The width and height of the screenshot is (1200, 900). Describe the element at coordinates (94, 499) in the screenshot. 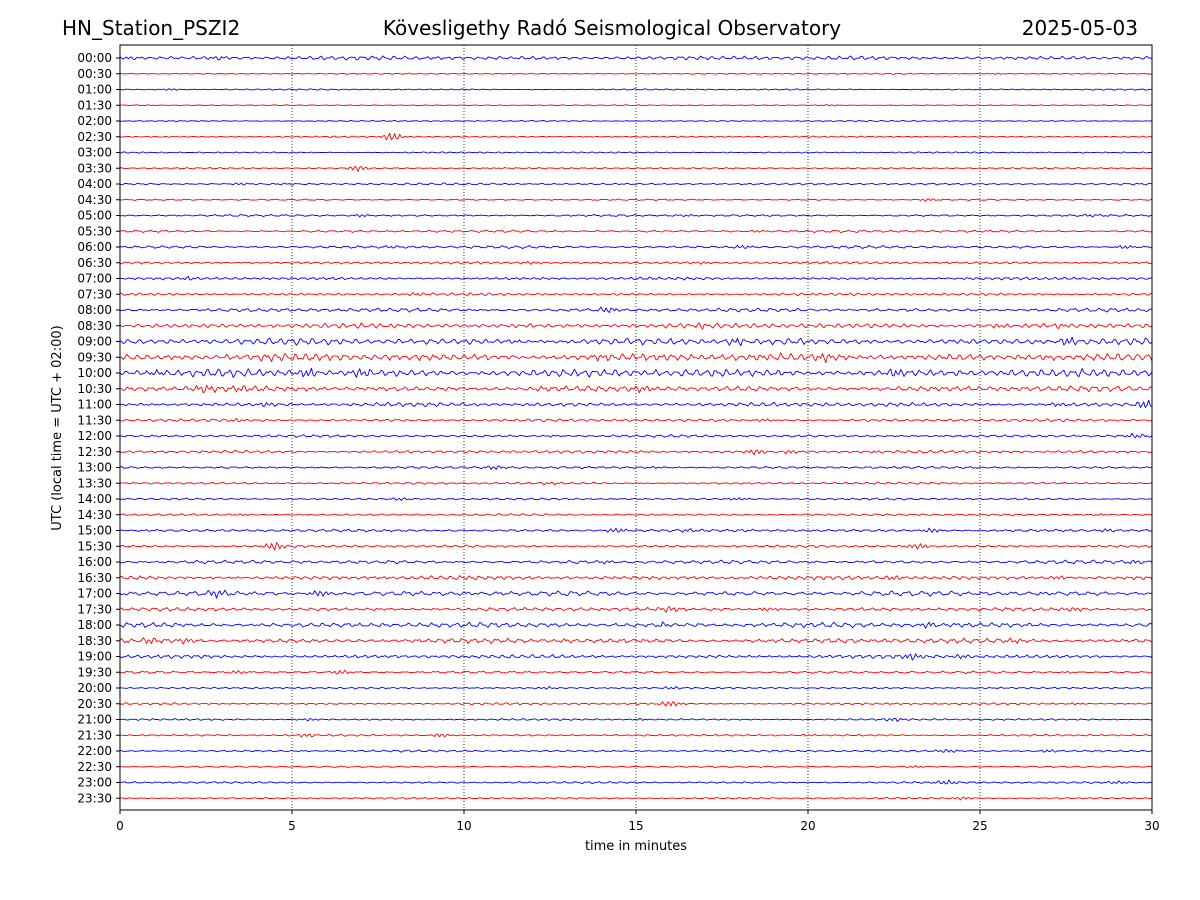

I see `y-tick-label: 14:00` at that location.